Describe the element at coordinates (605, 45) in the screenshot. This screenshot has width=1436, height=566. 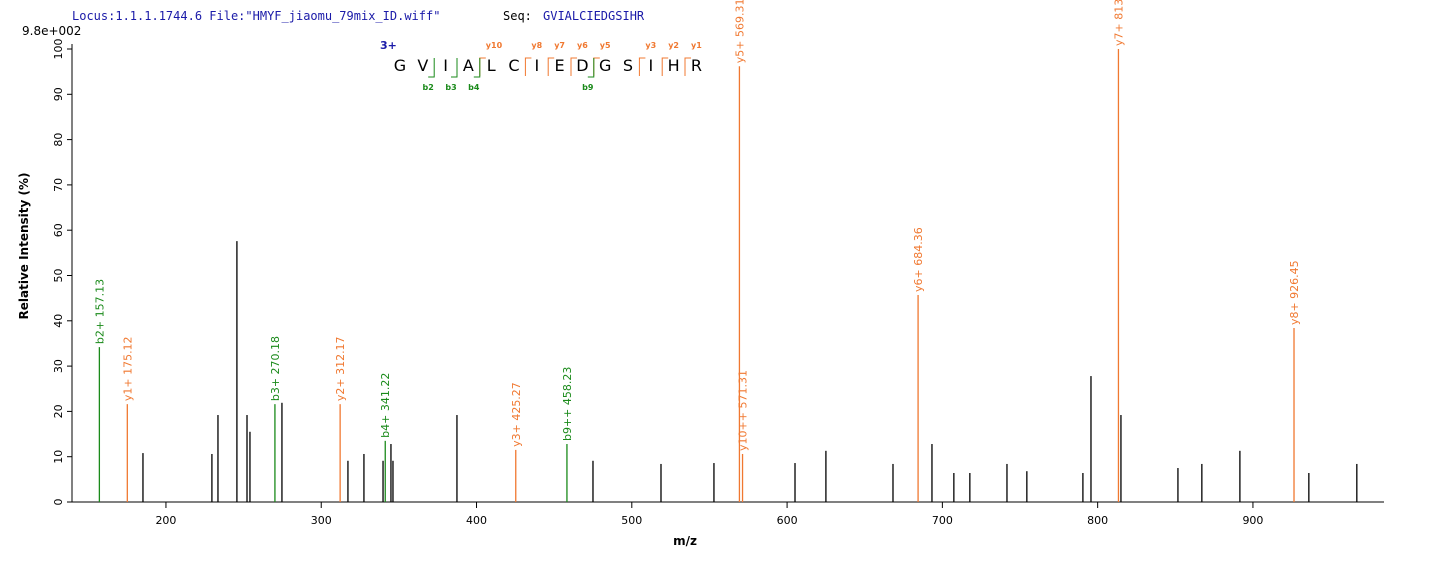
I see `y-ion-label: y5` at that location.